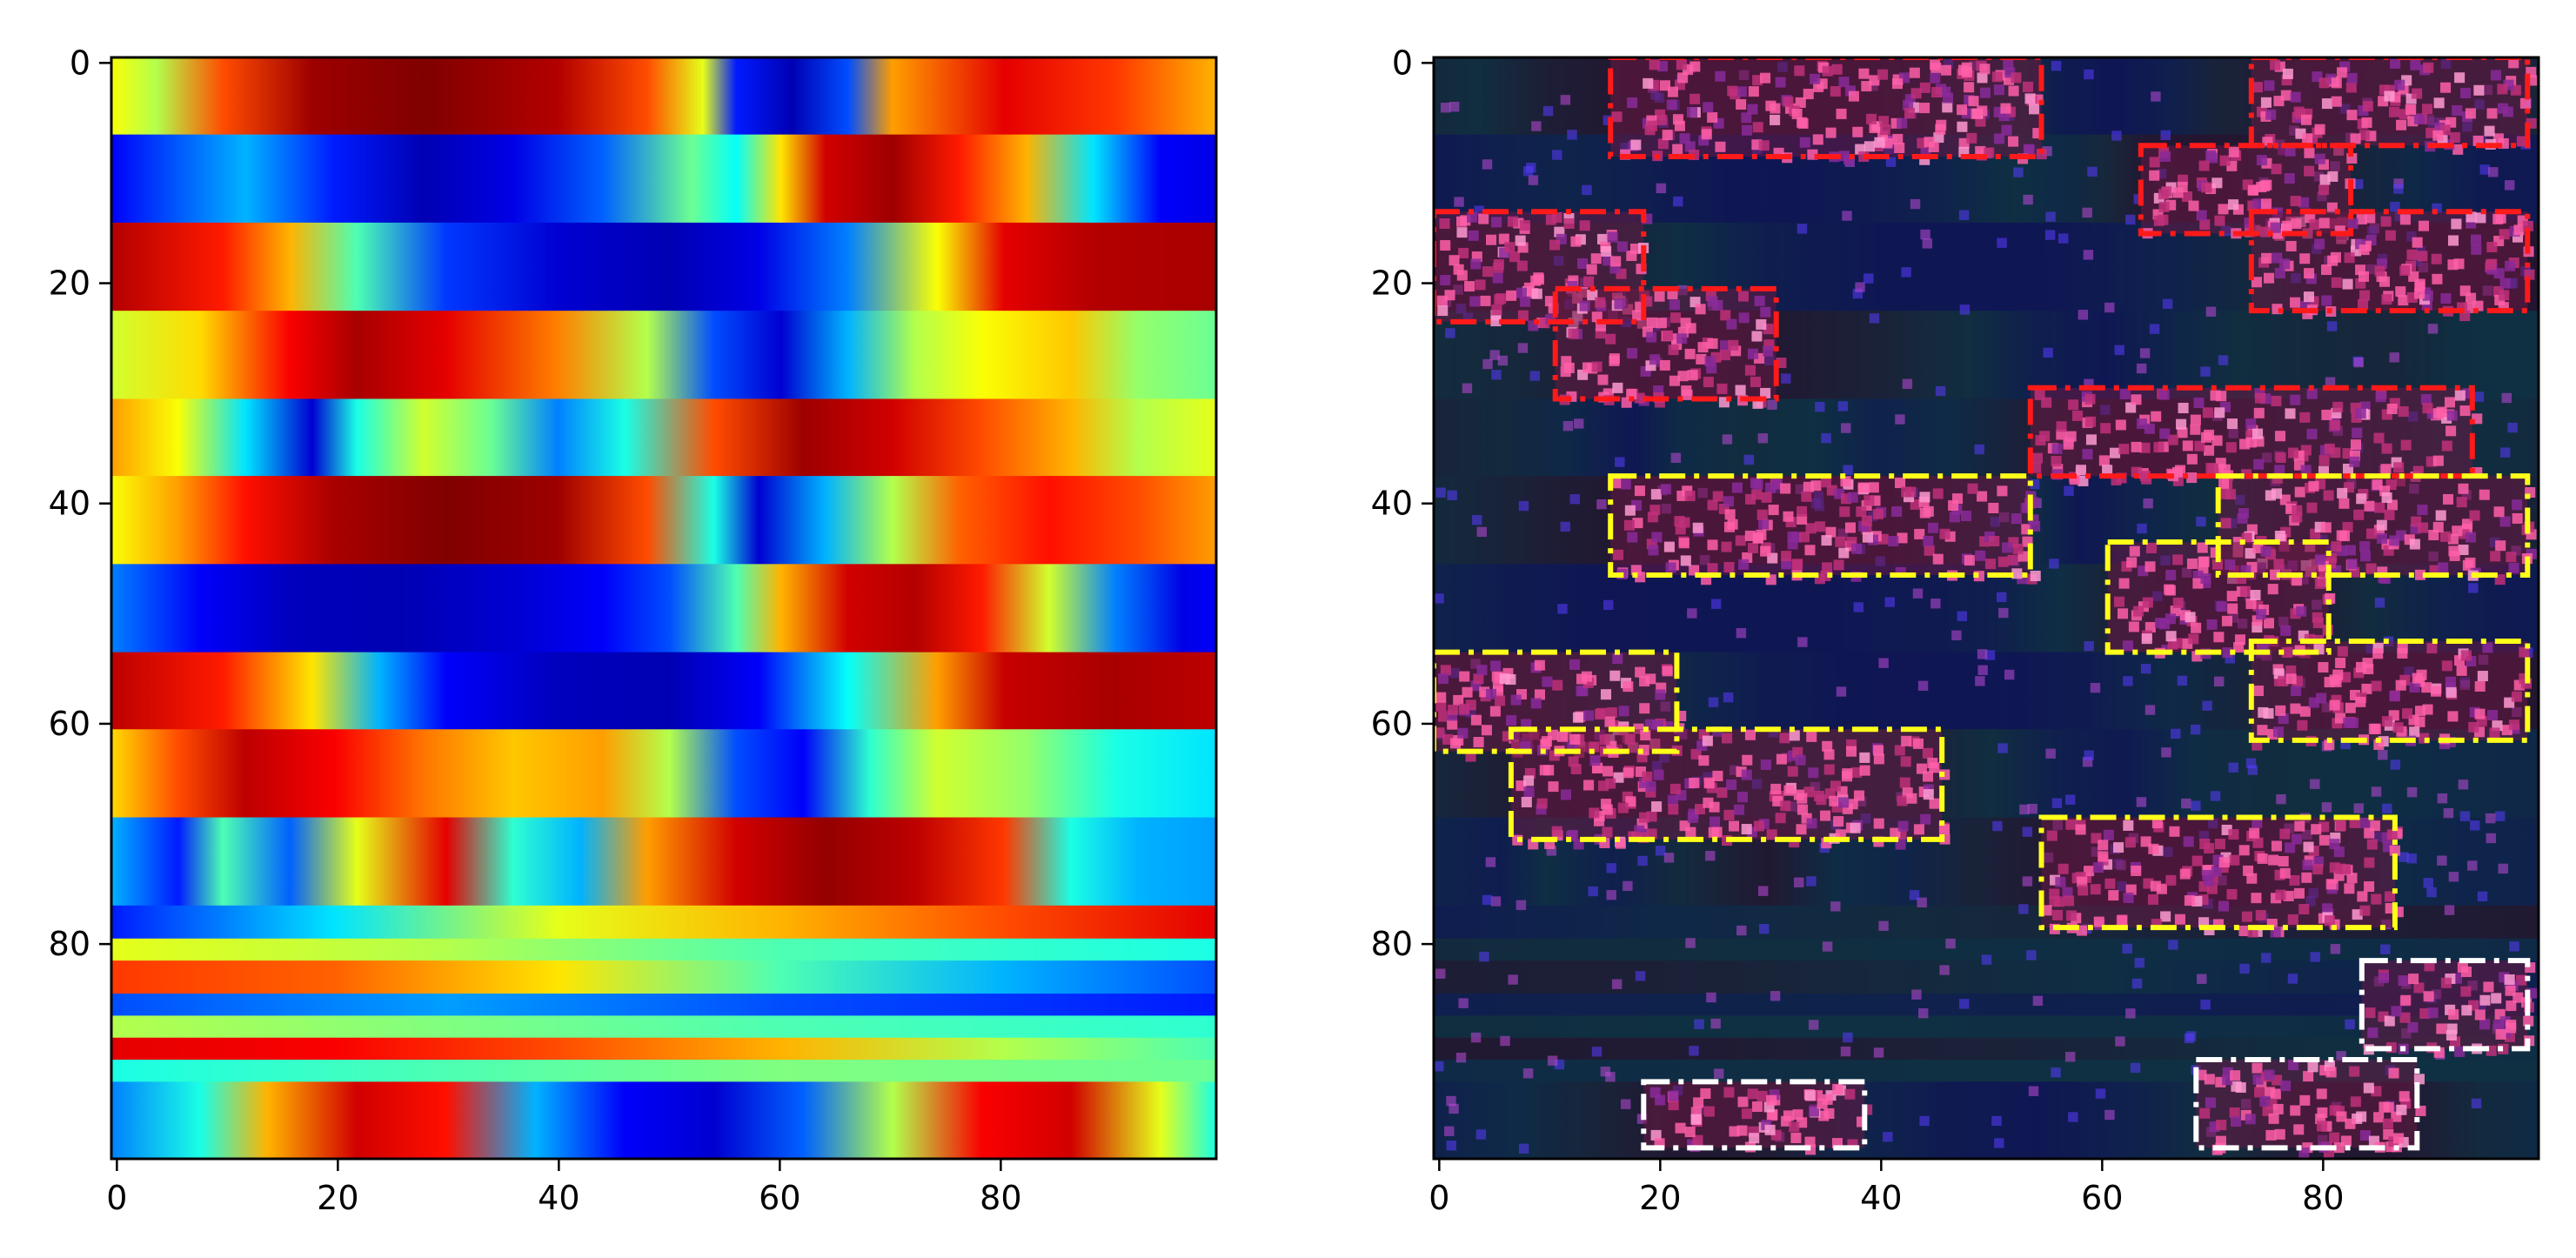 The image size is (2576, 1258). I want to click on left-x-tick-label: 0, so click(116, 1198).